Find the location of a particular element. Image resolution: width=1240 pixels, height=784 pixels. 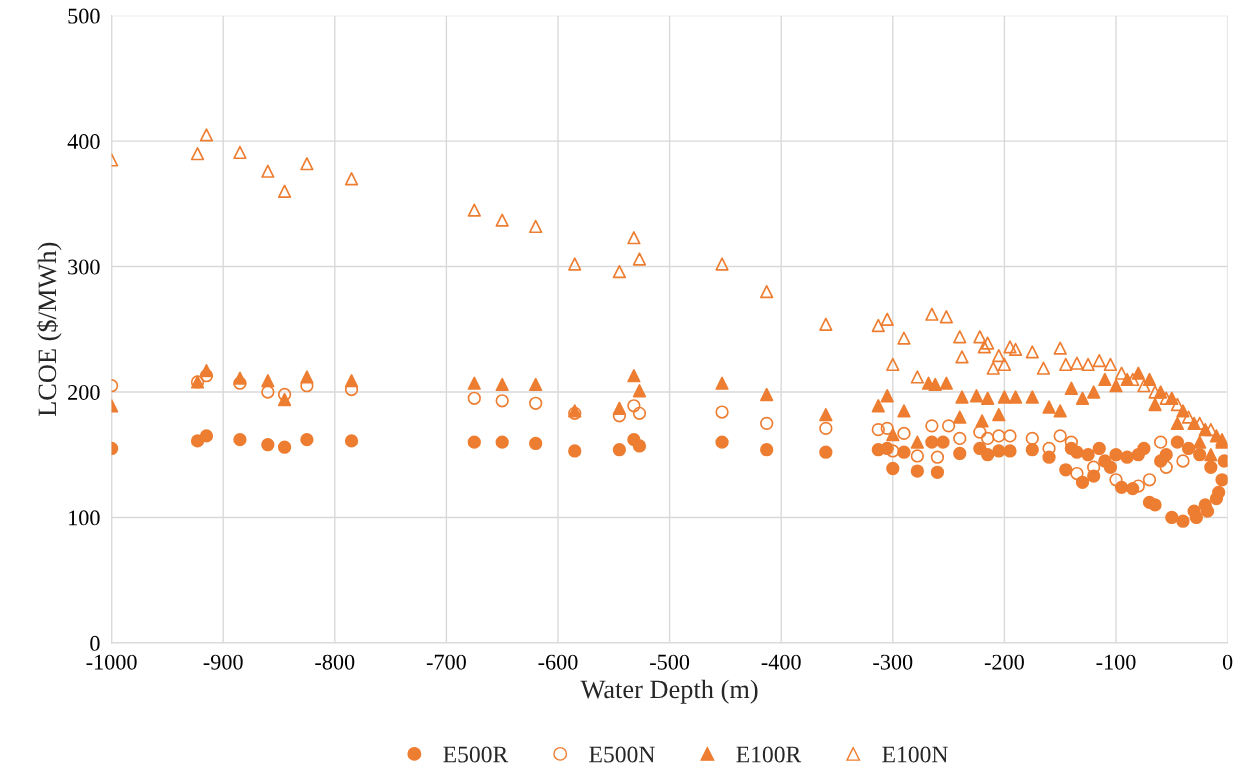

legend-label: E100N is located at coordinates (915, 754).